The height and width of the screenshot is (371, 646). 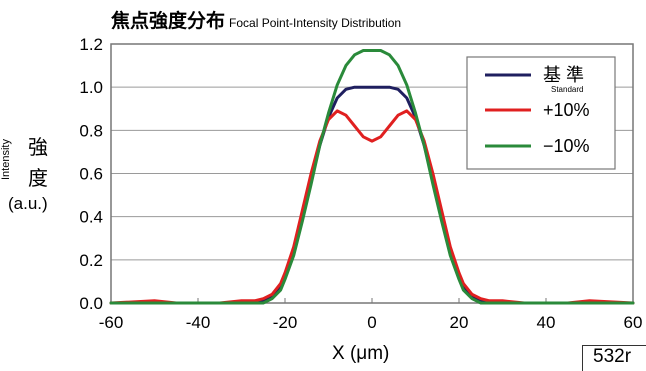 I want to click on y-tick-label: 1.0, so click(x=91, y=87).